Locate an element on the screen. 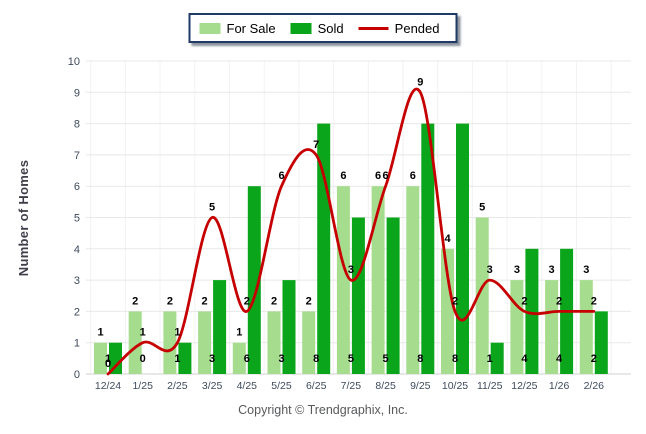 This screenshot has width=646, height=434. y-axis-tick-label: 3 is located at coordinates (77, 281).